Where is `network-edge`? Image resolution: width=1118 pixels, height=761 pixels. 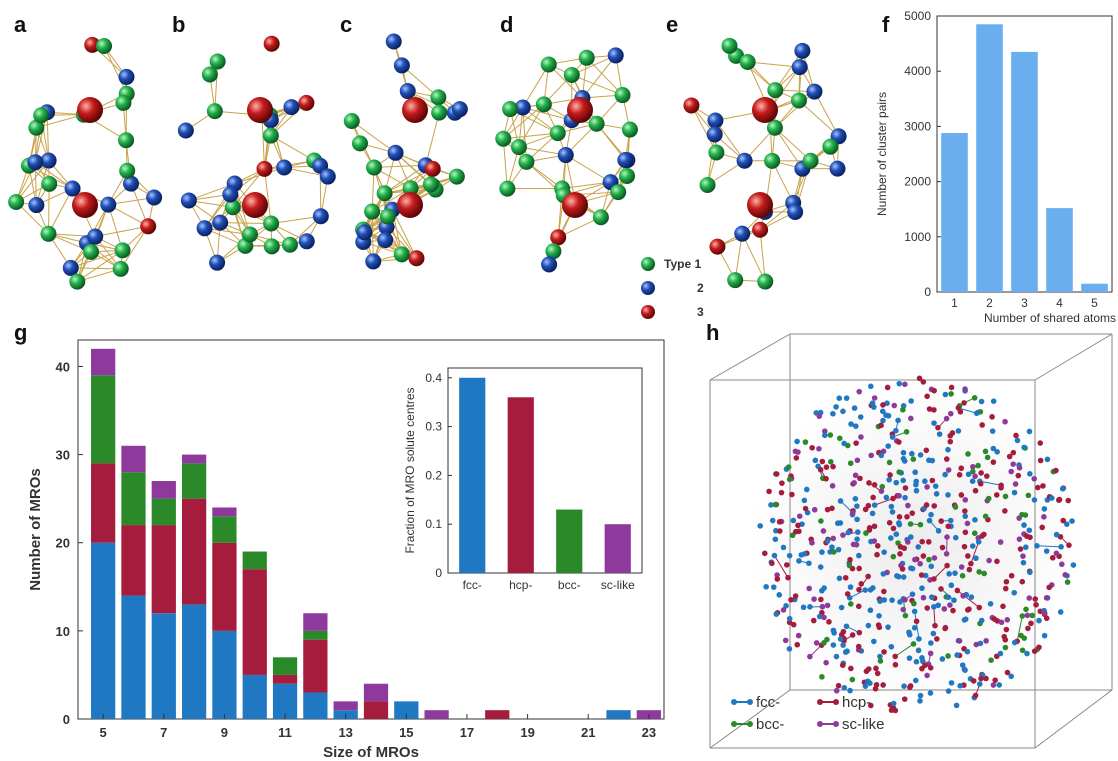 network-edge is located at coordinates (934, 616).